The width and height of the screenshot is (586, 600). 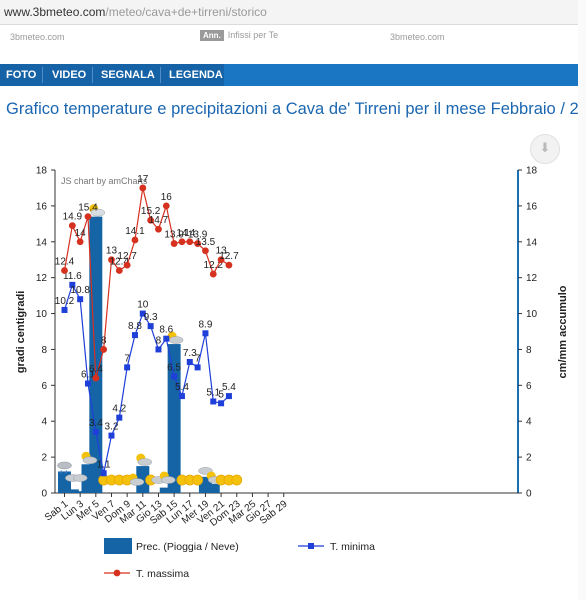 I want to click on t-min-data-label: 8.6, so click(x=166, y=330).